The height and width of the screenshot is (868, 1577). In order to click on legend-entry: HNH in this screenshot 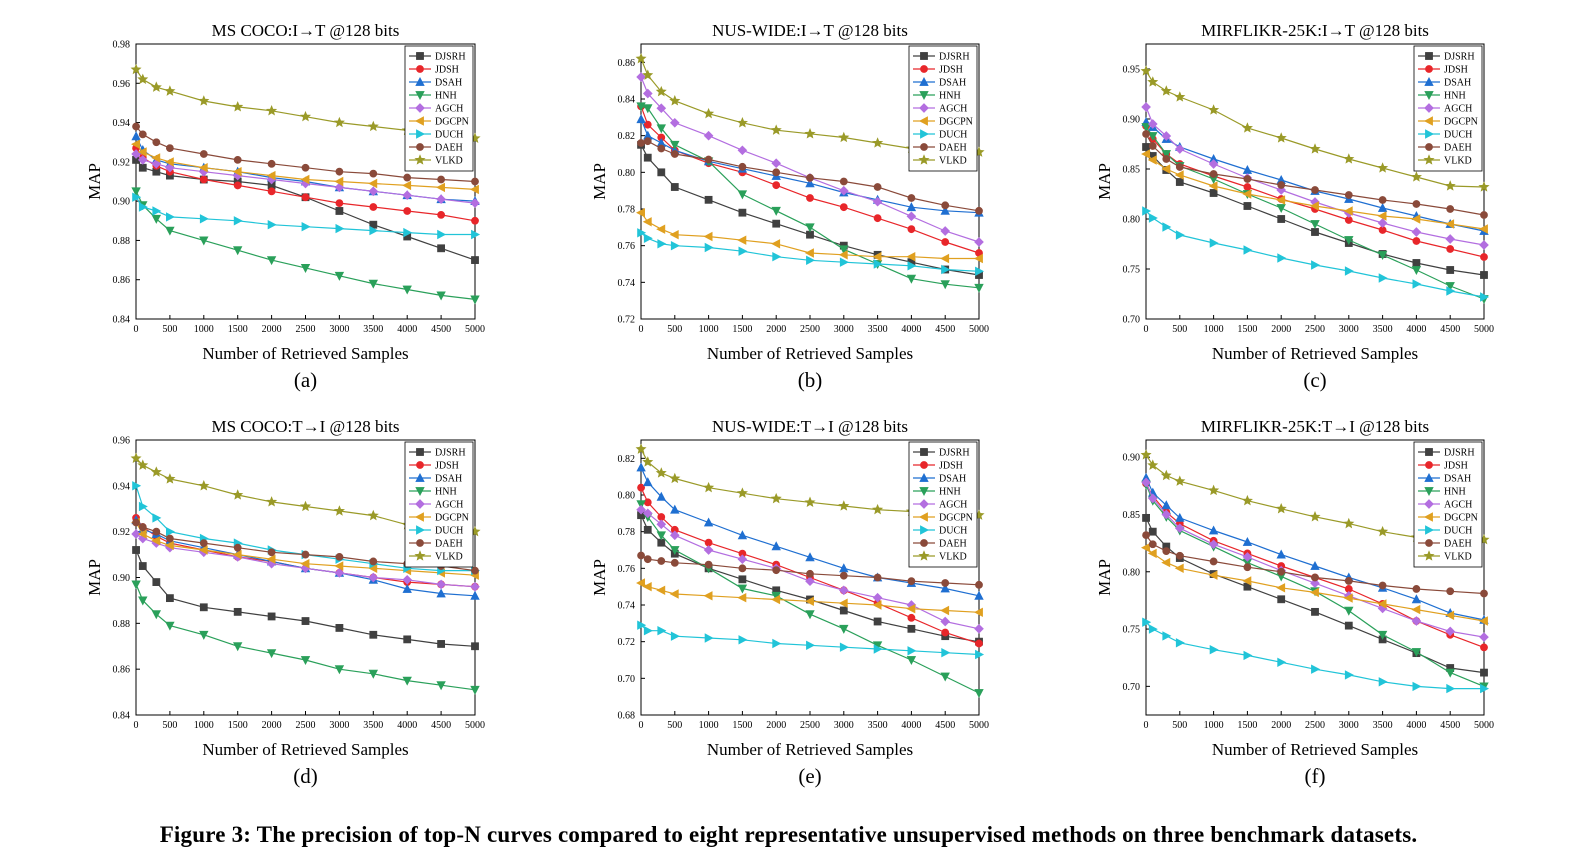, I will do `click(1455, 96)`.